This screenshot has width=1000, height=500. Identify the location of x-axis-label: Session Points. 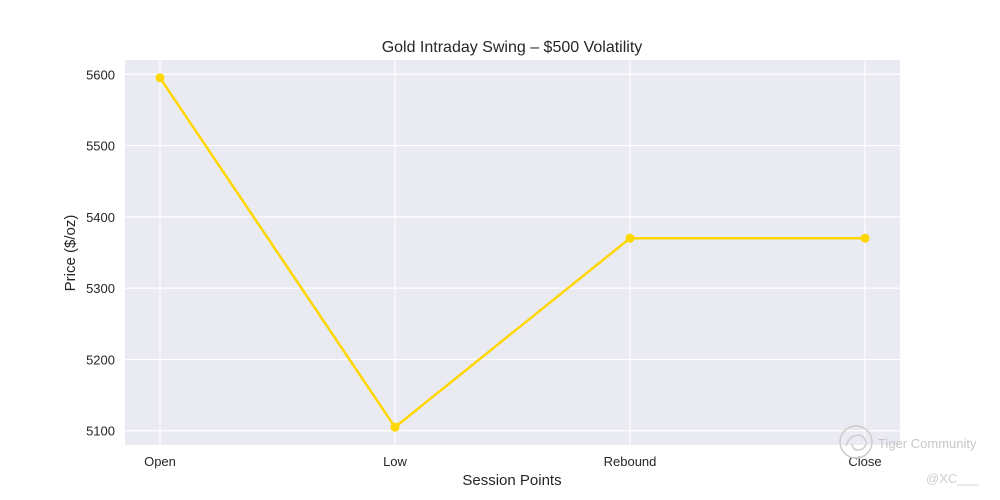
(511, 480).